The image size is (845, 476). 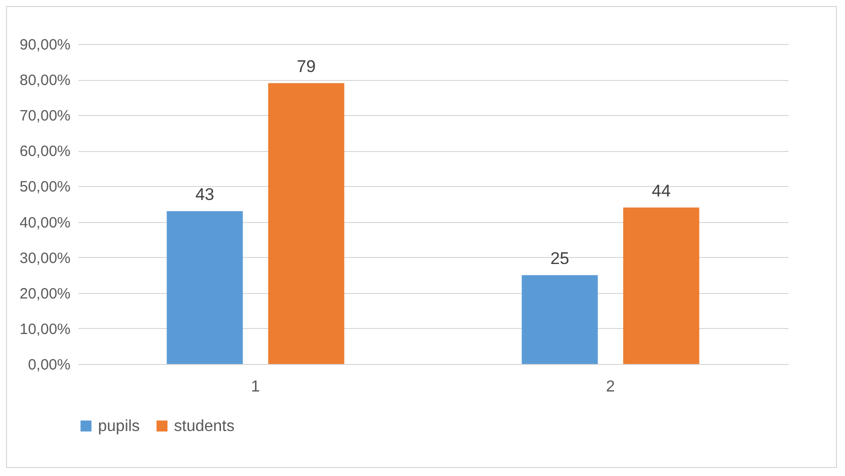 What do you see at coordinates (45, 116) in the screenshot?
I see `y-tick-label: 70,00%` at bounding box center [45, 116].